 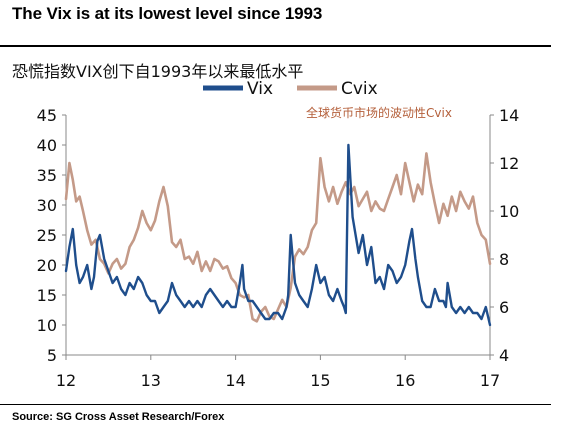 What do you see at coordinates (158, 71) in the screenshot?
I see `chart-subtitle: 恐慌指数VIX创下自1993年以来最低水平` at bounding box center [158, 71].